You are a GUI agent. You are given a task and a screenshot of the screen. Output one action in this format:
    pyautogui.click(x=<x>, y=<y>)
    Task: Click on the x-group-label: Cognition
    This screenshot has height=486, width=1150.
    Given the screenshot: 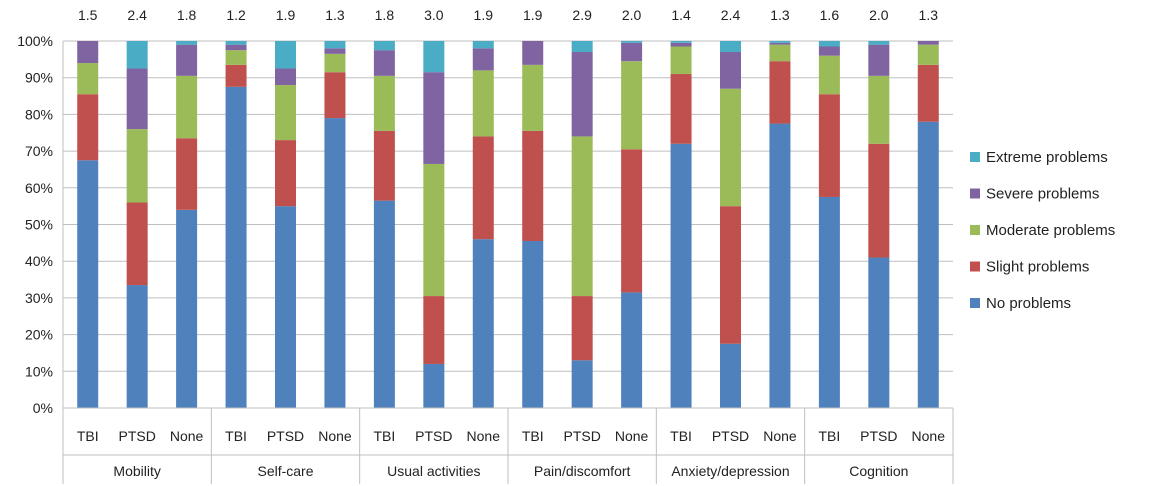 What is the action you would take?
    pyautogui.click(x=878, y=471)
    